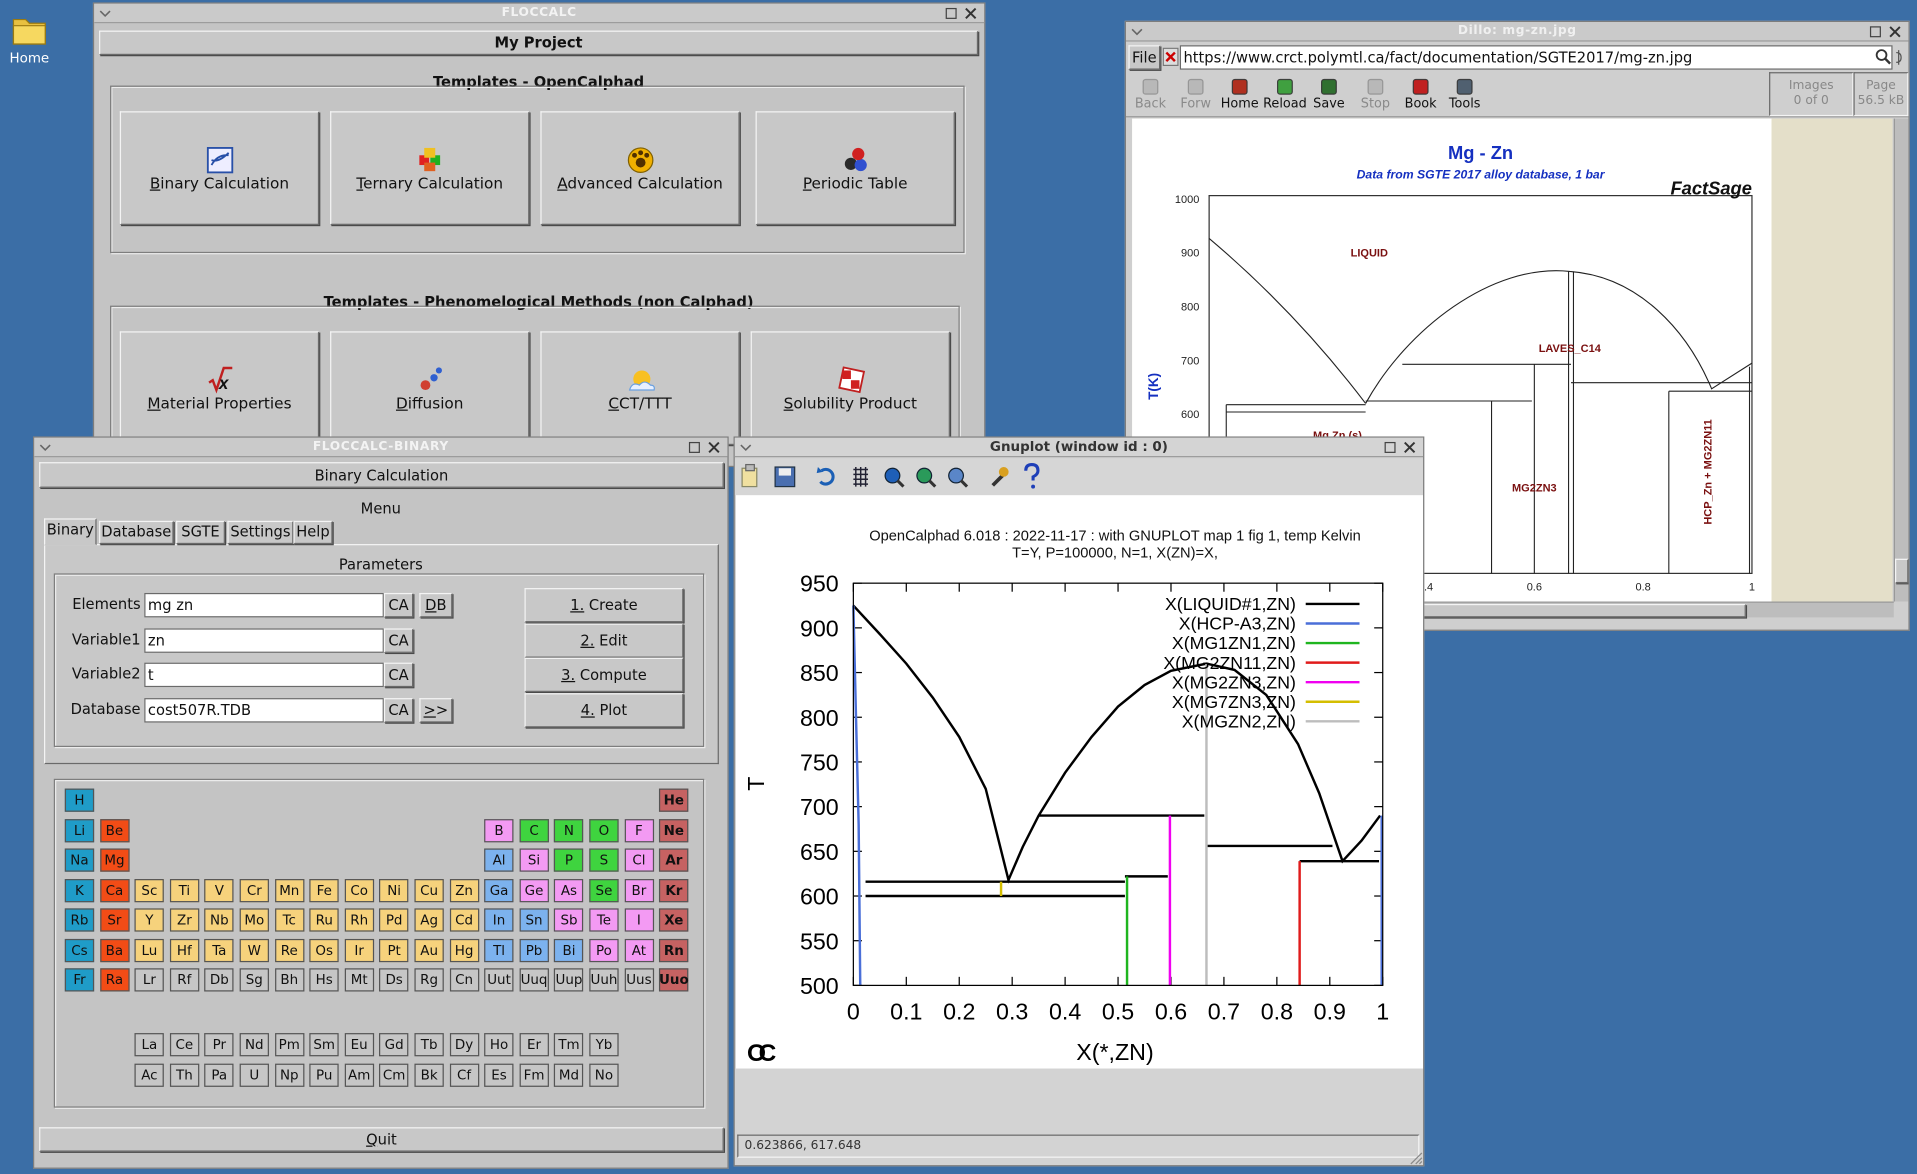  Describe the element at coordinates (149, 950) in the screenshot. I see `element-button: Lu` at that location.